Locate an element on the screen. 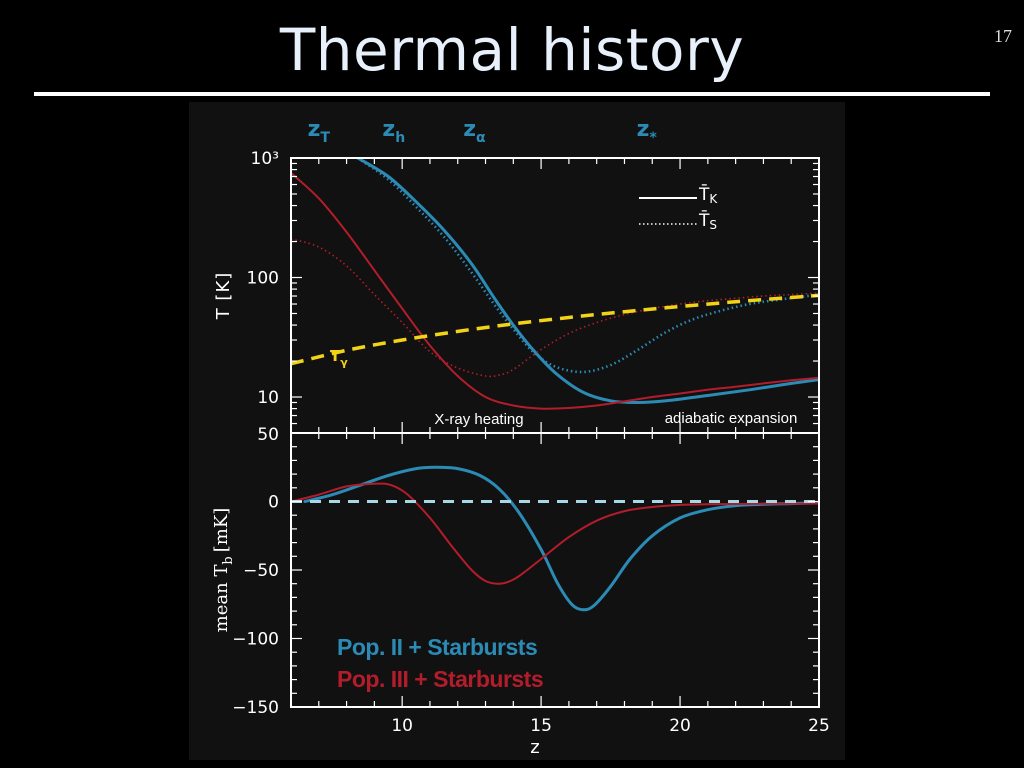 The image size is (1024, 768). top-series-pop2-TS is located at coordinates (587, 266).